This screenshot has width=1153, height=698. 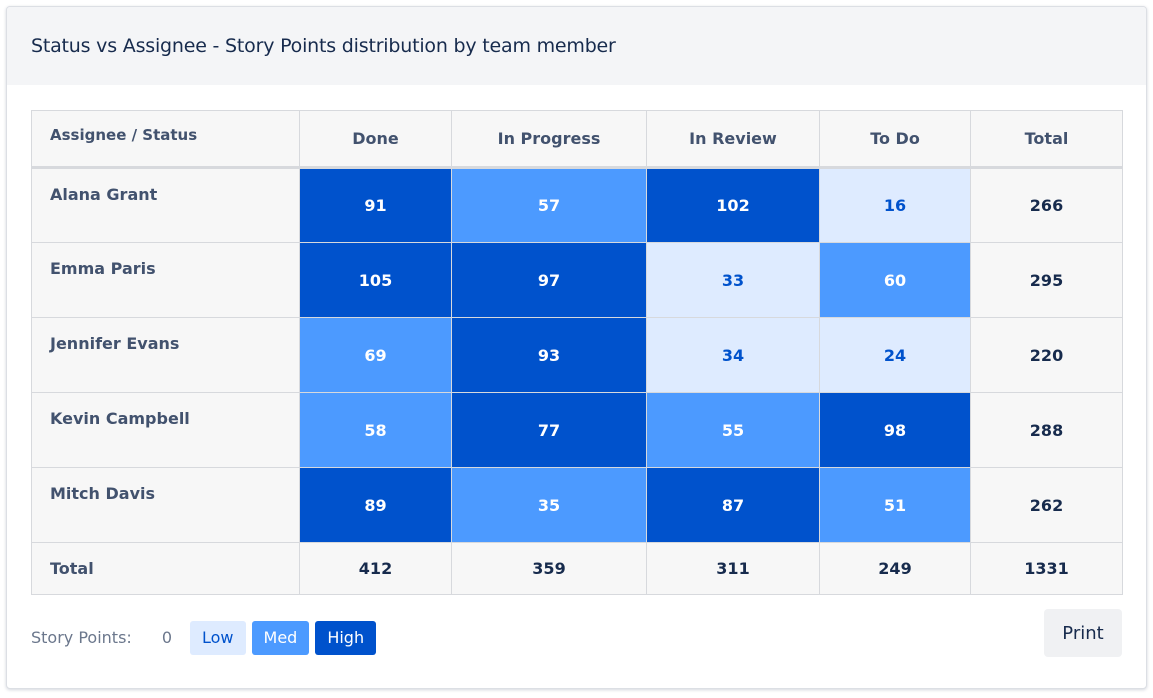 I want to click on heatmap-cell: 89, so click(x=375, y=505).